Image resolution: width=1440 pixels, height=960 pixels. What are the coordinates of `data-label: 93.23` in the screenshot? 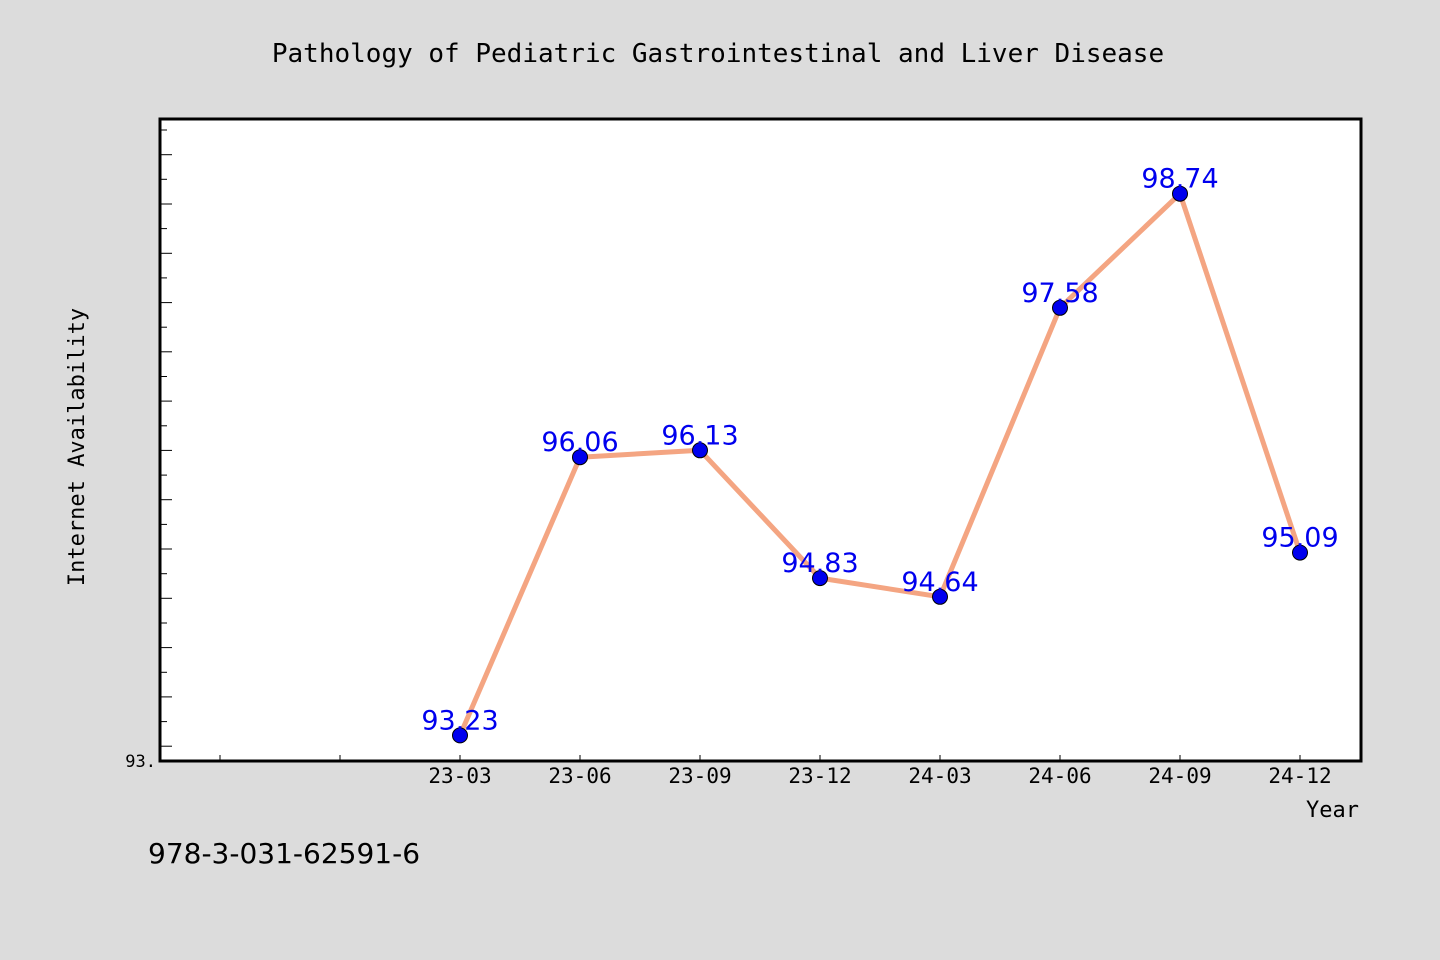 It's located at (459, 720).